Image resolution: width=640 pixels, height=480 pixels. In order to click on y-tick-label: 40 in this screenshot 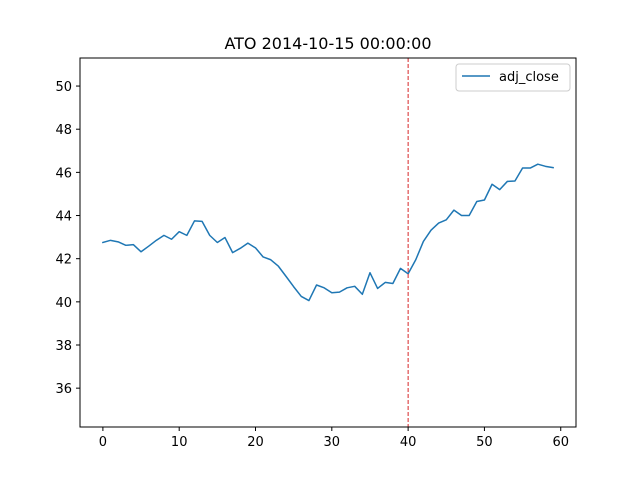, I will do `click(63, 303)`.